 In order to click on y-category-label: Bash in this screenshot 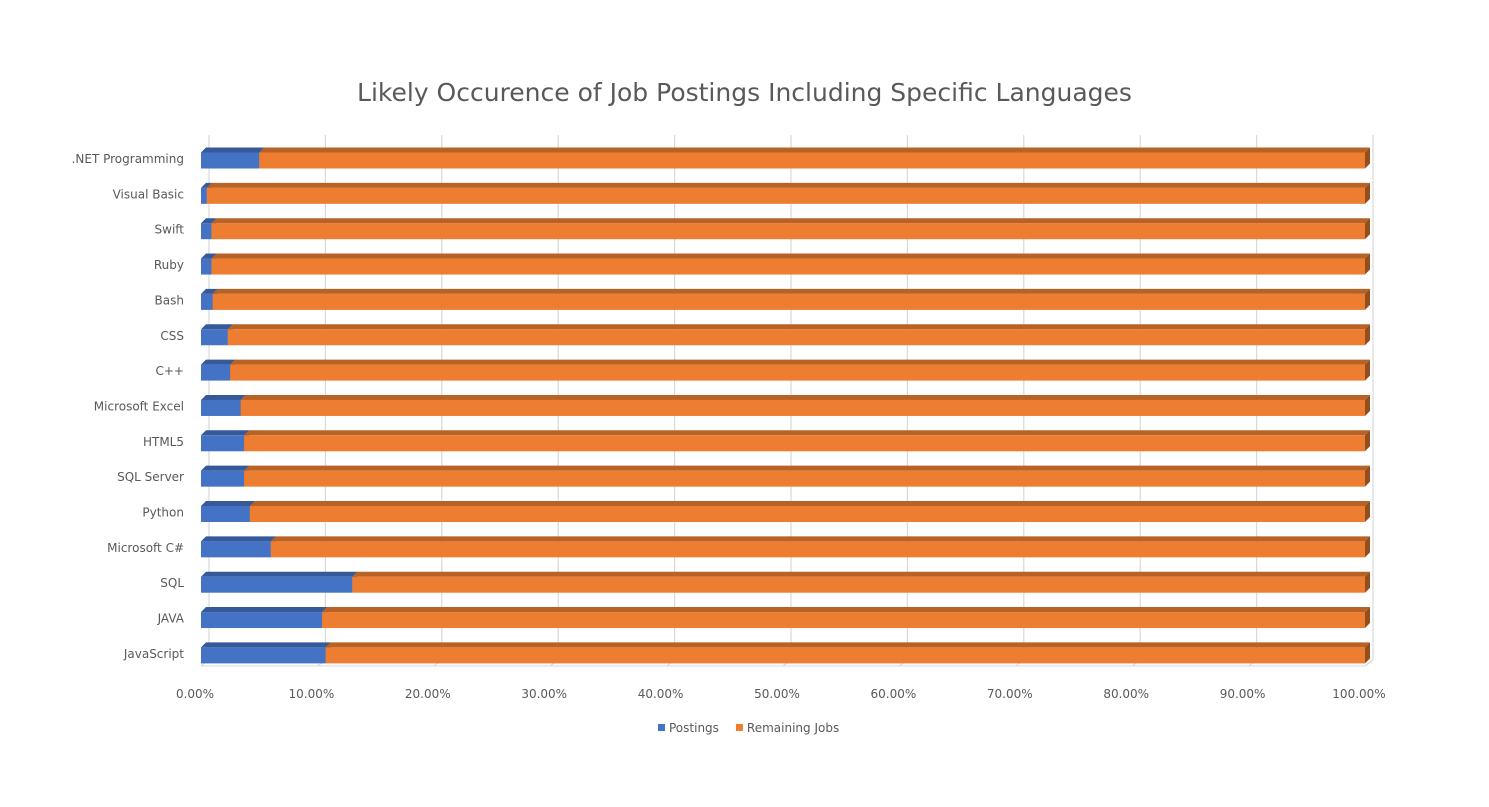, I will do `click(169, 300)`.